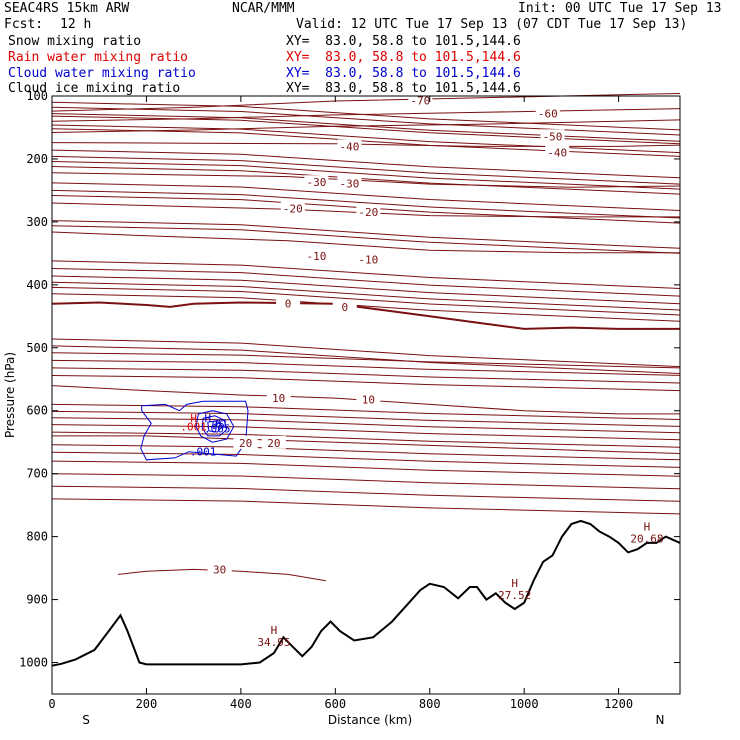  What do you see at coordinates (37, 348) in the screenshot?
I see `y-tick-label: 500` at bounding box center [37, 348].